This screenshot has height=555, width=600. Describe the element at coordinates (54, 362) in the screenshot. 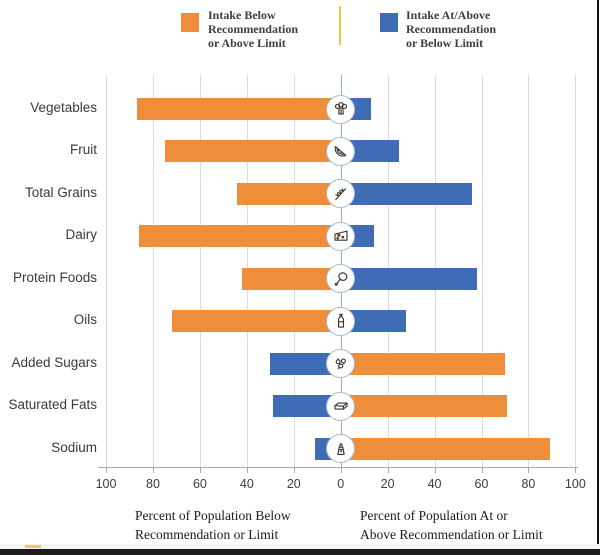

I see `category-label-added-sugars: Added Sugars` at that location.